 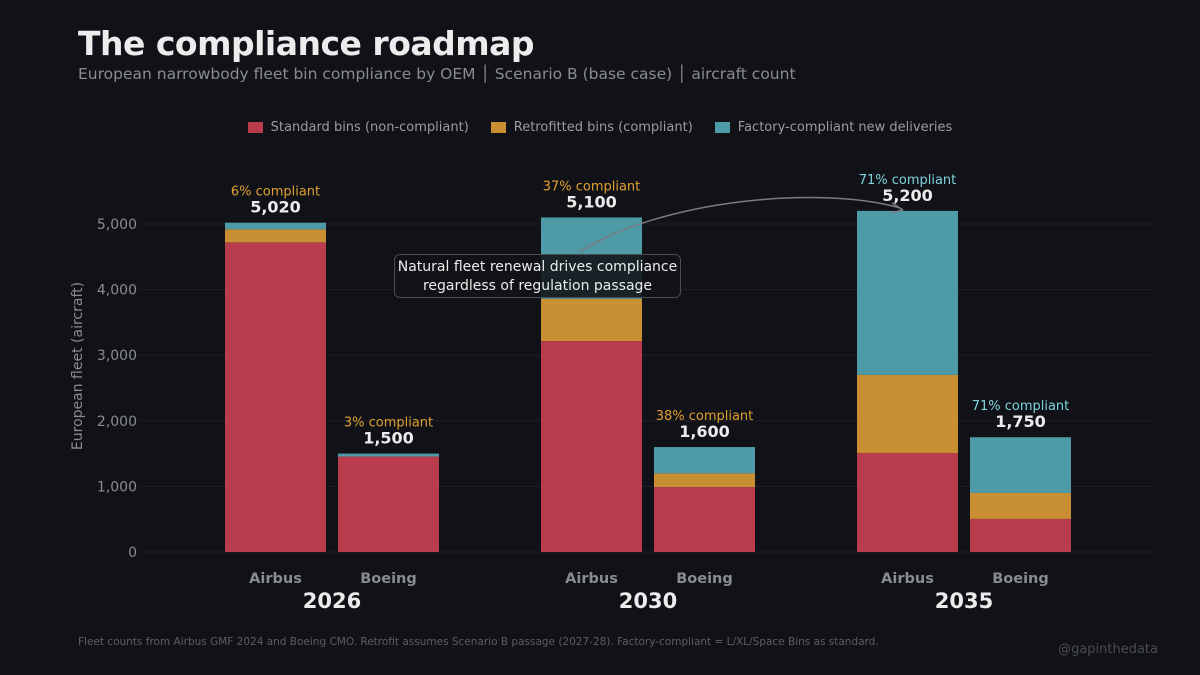 I want to click on arrowhead-icon, so click(x=897, y=208).